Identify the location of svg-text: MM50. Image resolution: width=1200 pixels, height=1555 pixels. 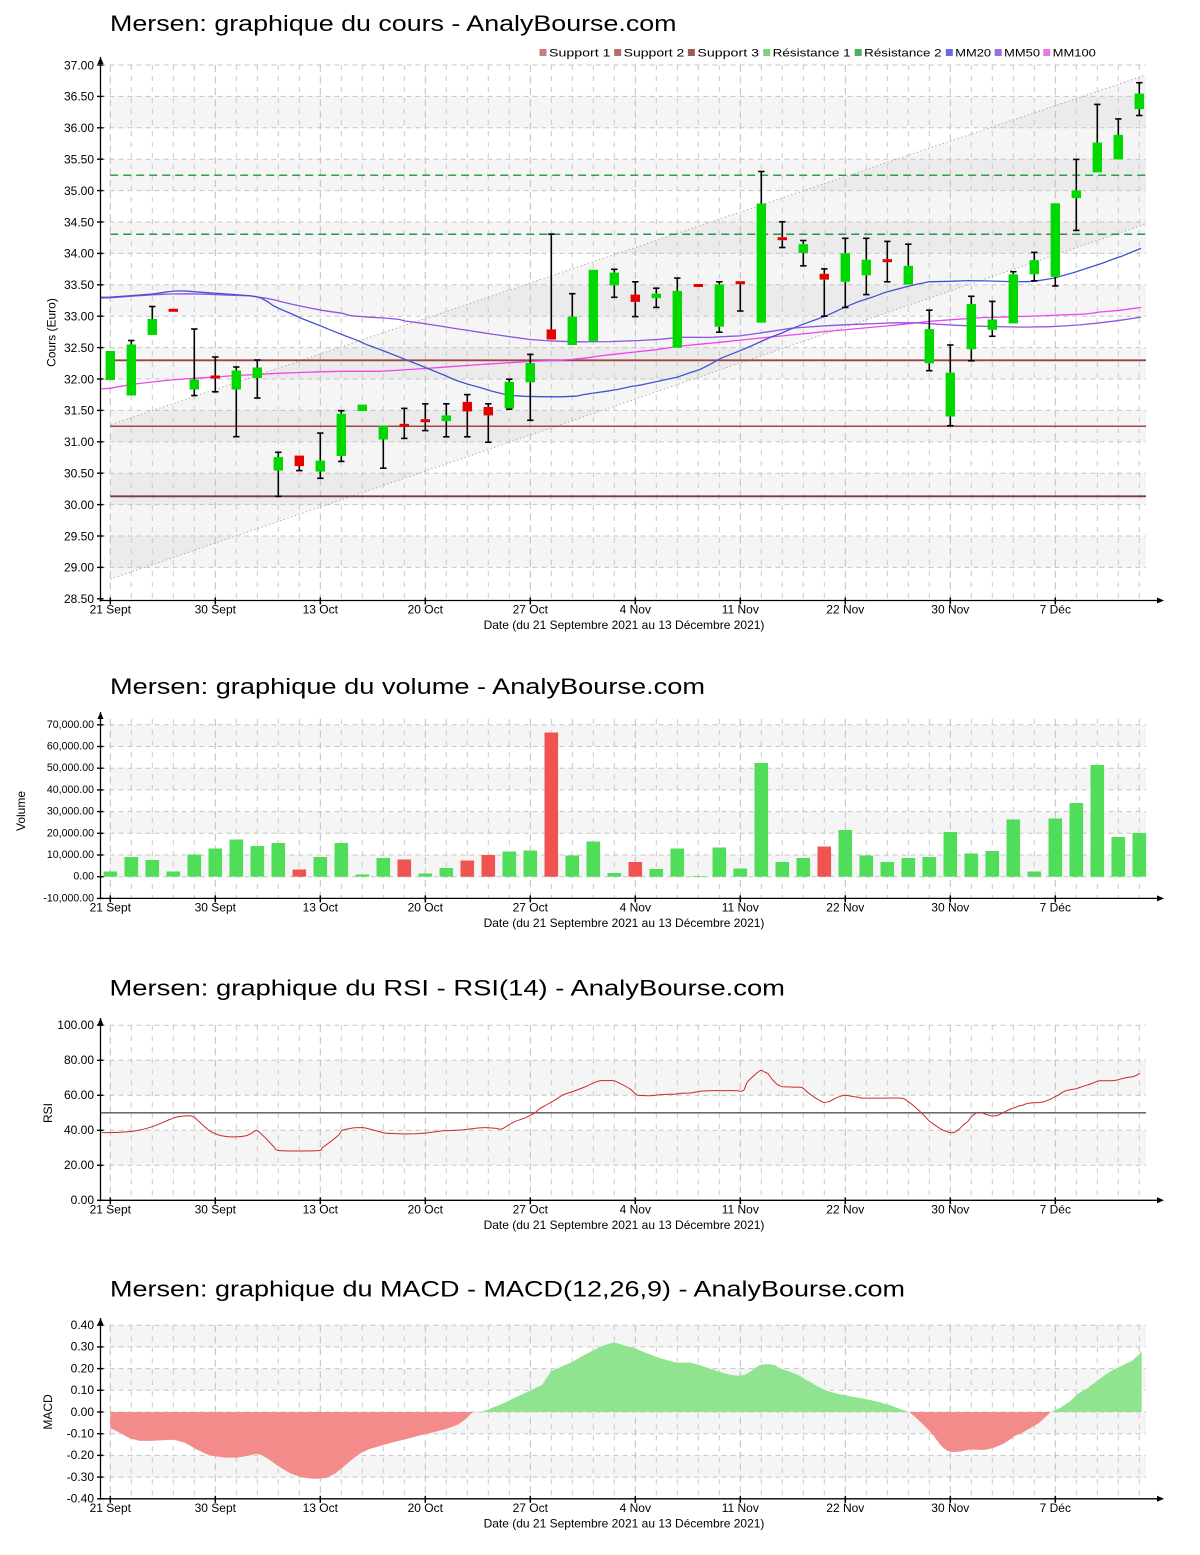
(1022, 54).